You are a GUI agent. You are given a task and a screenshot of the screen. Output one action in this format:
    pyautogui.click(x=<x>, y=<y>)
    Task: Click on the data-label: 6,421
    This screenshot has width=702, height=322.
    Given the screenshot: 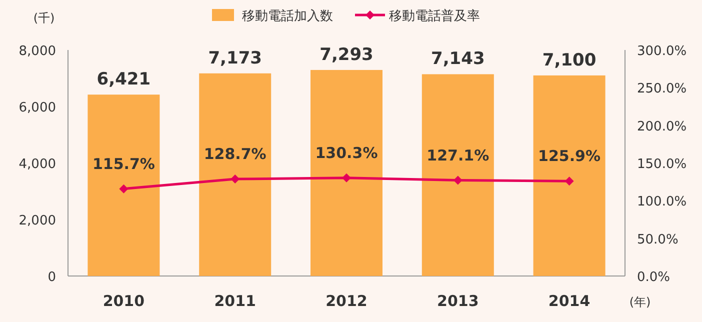 What is the action you would take?
    pyautogui.click(x=123, y=80)
    